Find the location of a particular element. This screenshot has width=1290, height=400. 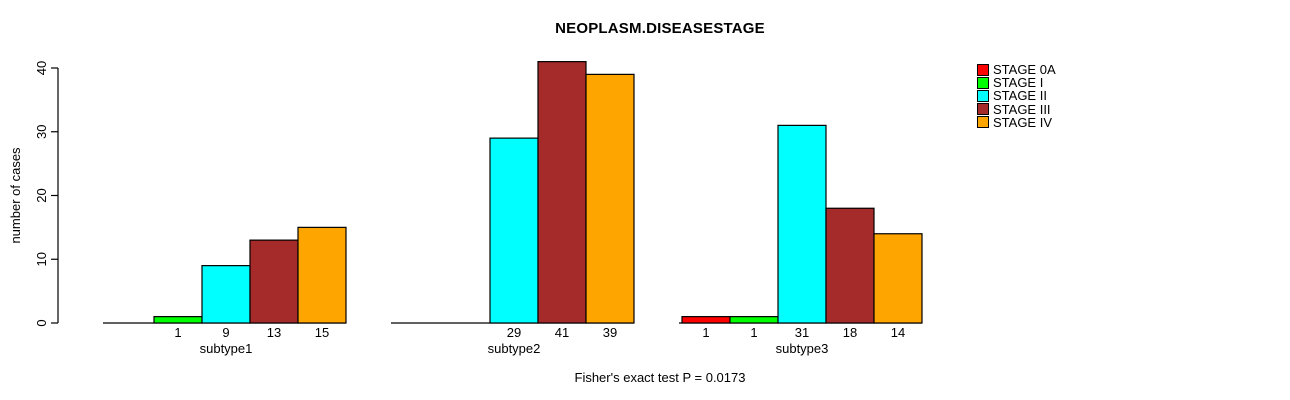

bar-stage-iii-subtype2 is located at coordinates (562, 192).